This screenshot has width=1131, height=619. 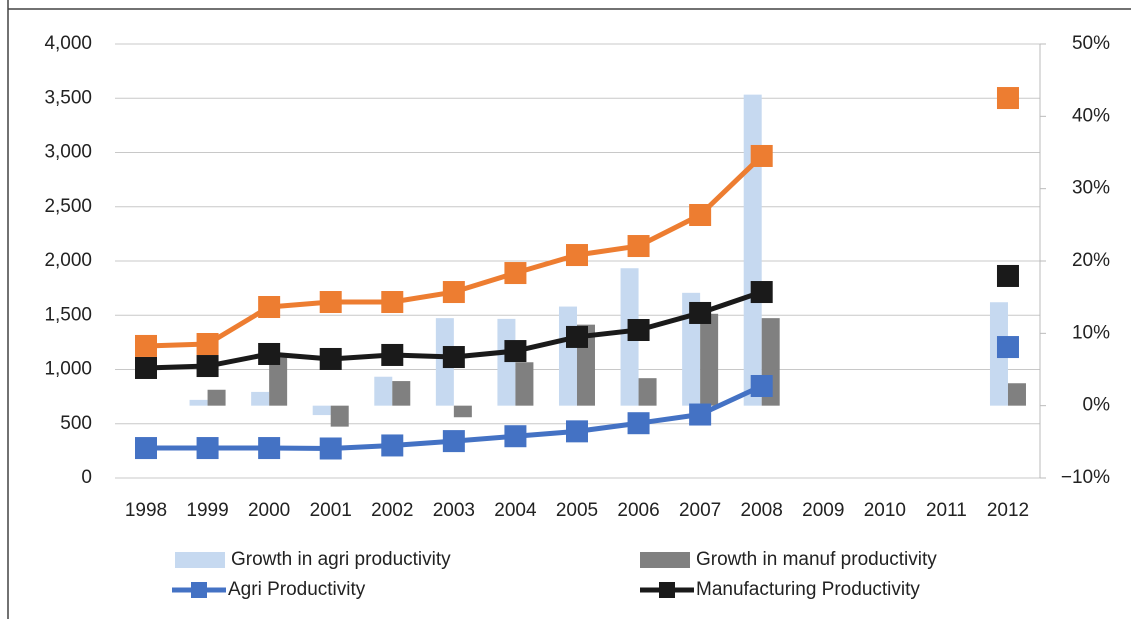 What do you see at coordinates (297, 589) in the screenshot?
I see `legend-label: Agri Productivity` at bounding box center [297, 589].